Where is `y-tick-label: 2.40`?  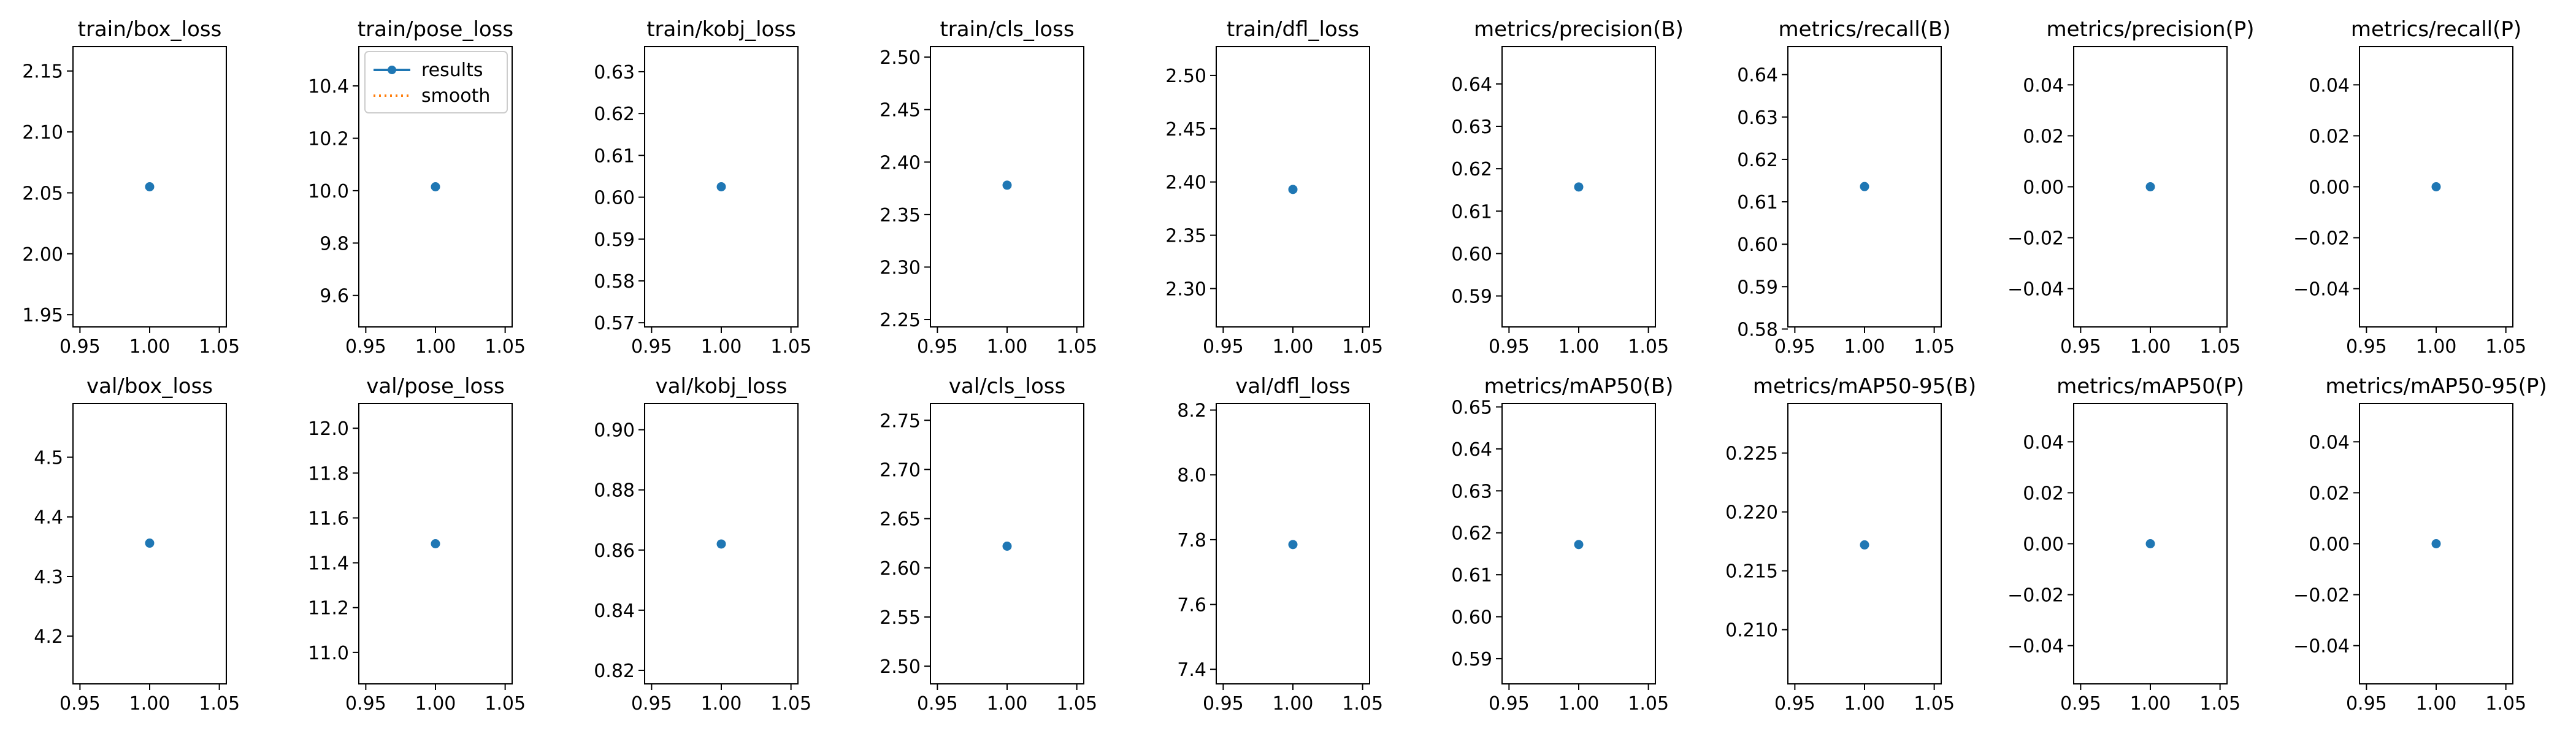
y-tick-label: 2.40 is located at coordinates (900, 163).